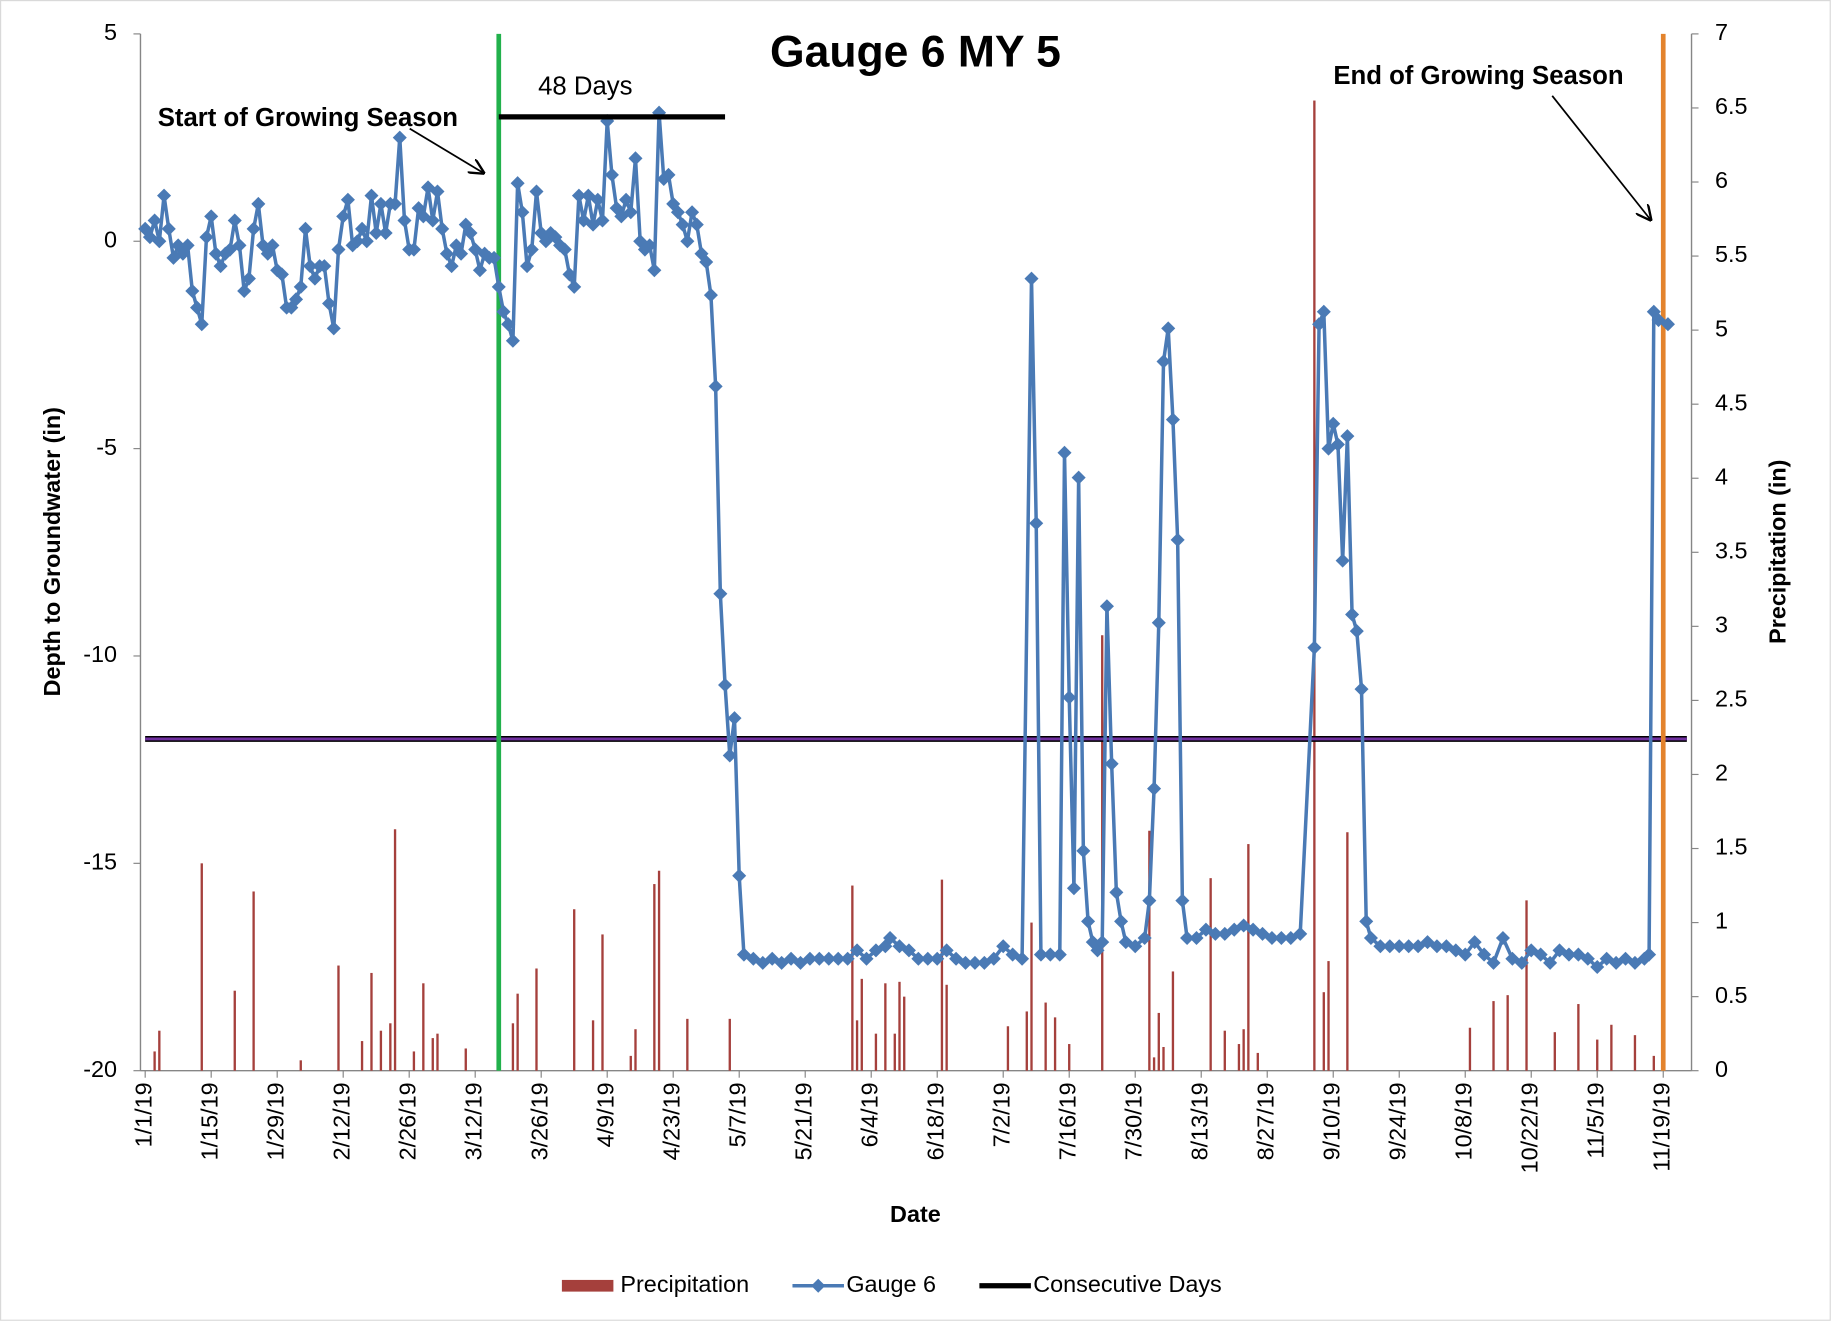  What do you see at coordinates (684, 1284) in the screenshot?
I see `legend-label: Precipitation` at bounding box center [684, 1284].